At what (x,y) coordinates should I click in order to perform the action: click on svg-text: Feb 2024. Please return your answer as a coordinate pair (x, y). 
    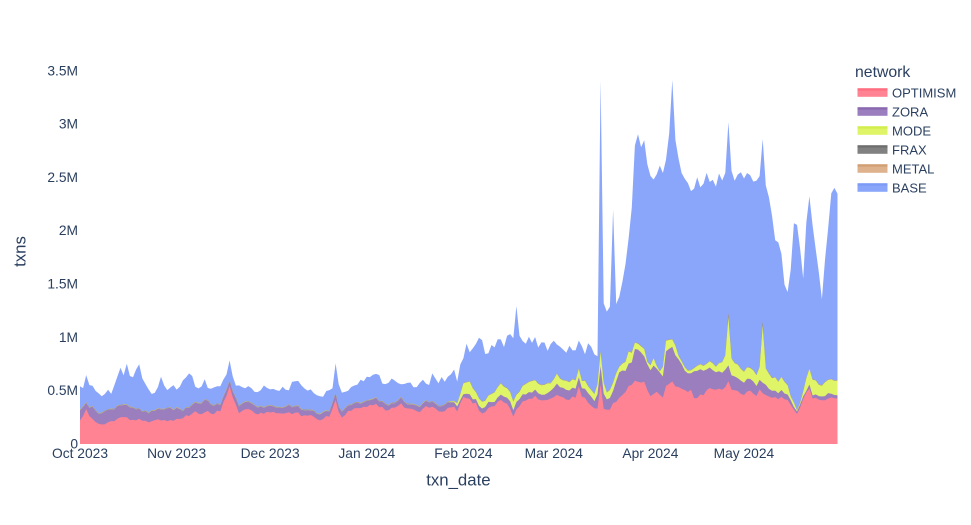
    Looking at the image, I should click on (463, 453).